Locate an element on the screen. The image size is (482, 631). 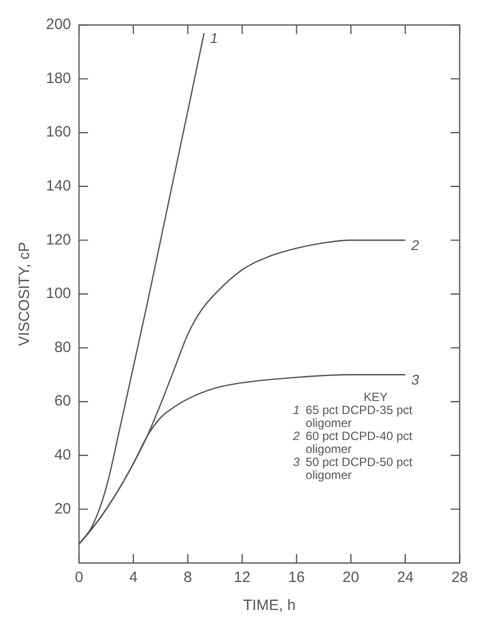
y-axis-title: VISCOSITY, cP is located at coordinates (25, 294).